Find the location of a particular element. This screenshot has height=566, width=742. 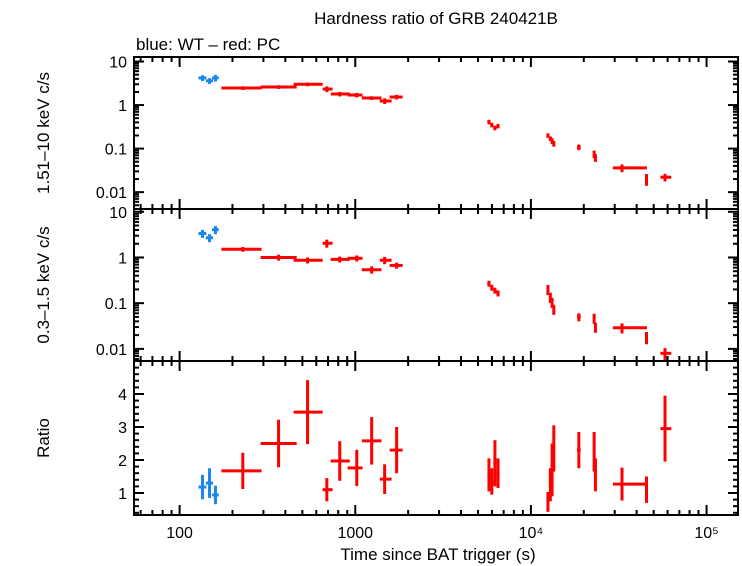

y-axis-label-ratio: Ratio is located at coordinates (43, 438).